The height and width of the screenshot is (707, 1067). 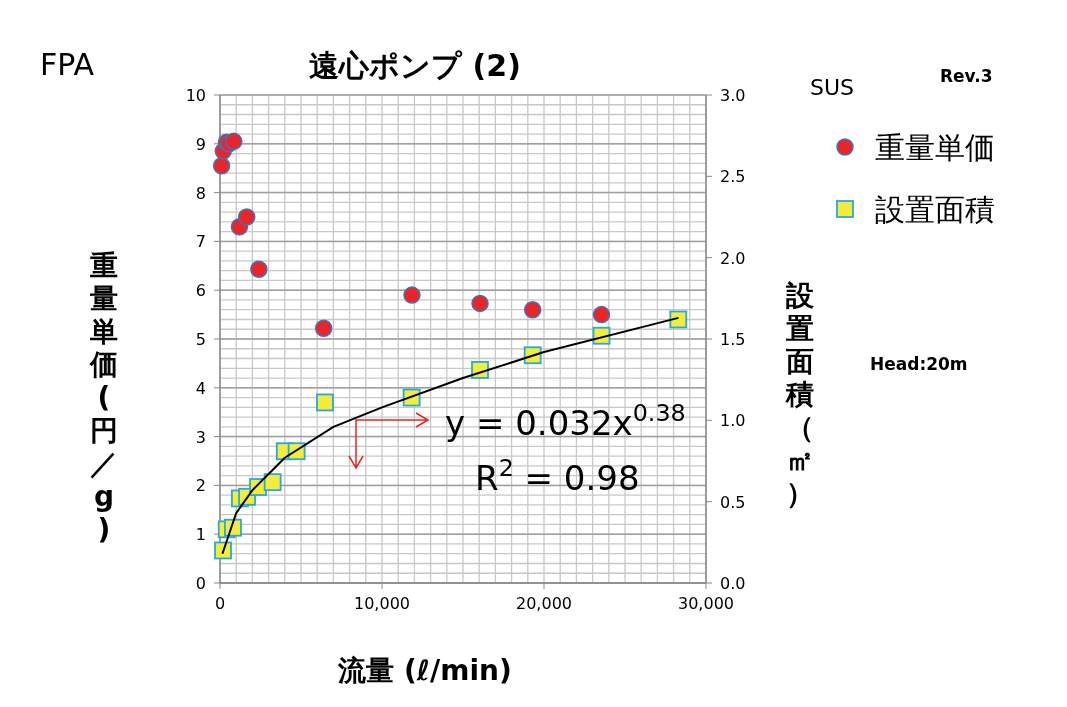 I want to click on y2-tick-label: 1.0, so click(x=733, y=421).